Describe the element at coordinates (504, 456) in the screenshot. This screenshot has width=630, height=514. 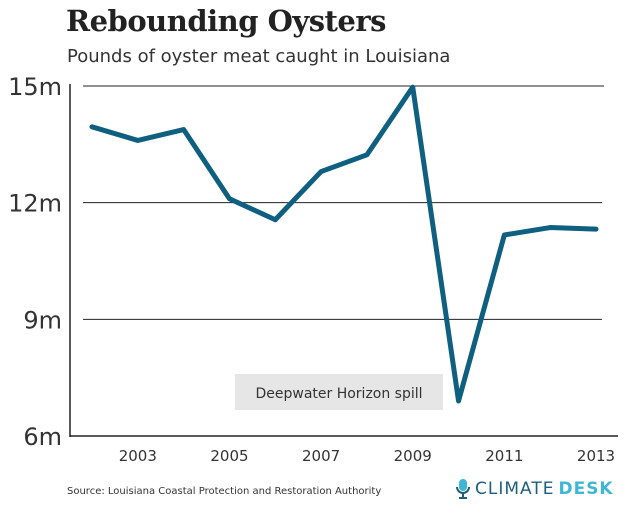
I see `x-tick-label: 2011` at that location.